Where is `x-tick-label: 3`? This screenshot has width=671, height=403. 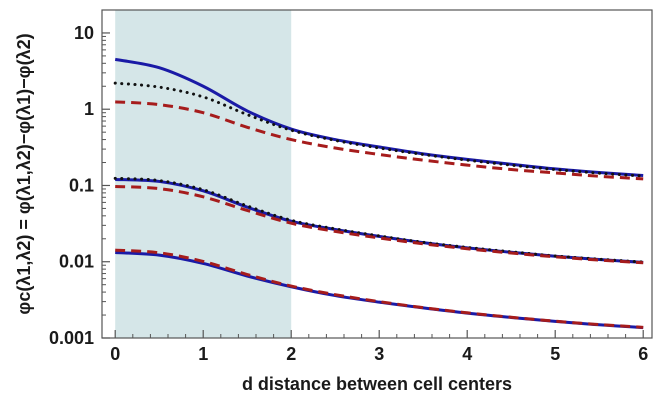
x-tick-label: 3 is located at coordinates (379, 354).